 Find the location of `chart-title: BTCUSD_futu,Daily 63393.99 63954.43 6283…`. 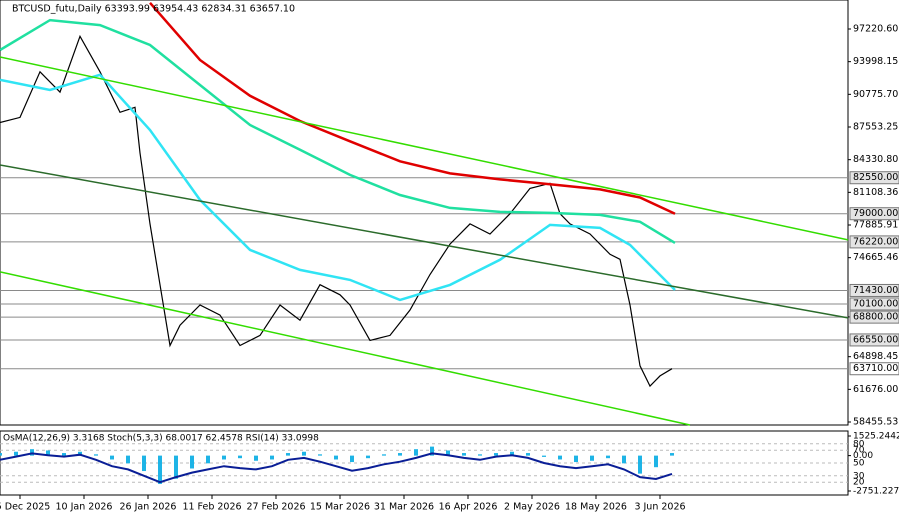

chart-title: BTCUSD_futu,Daily 63393.99 63954.43 6283… is located at coordinates (153, 9).